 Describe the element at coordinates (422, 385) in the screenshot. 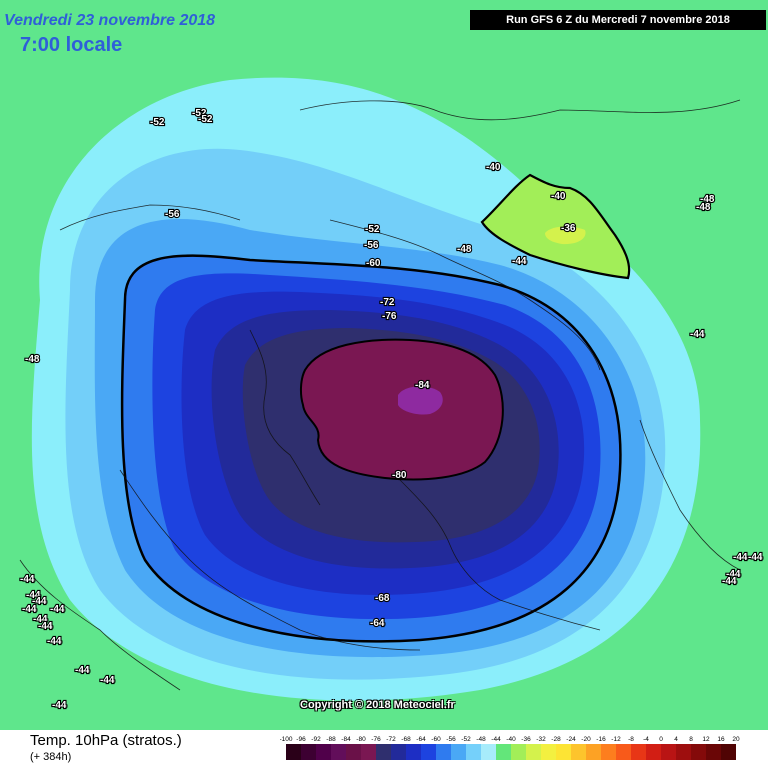

I see `isotherm-label: -84` at that location.